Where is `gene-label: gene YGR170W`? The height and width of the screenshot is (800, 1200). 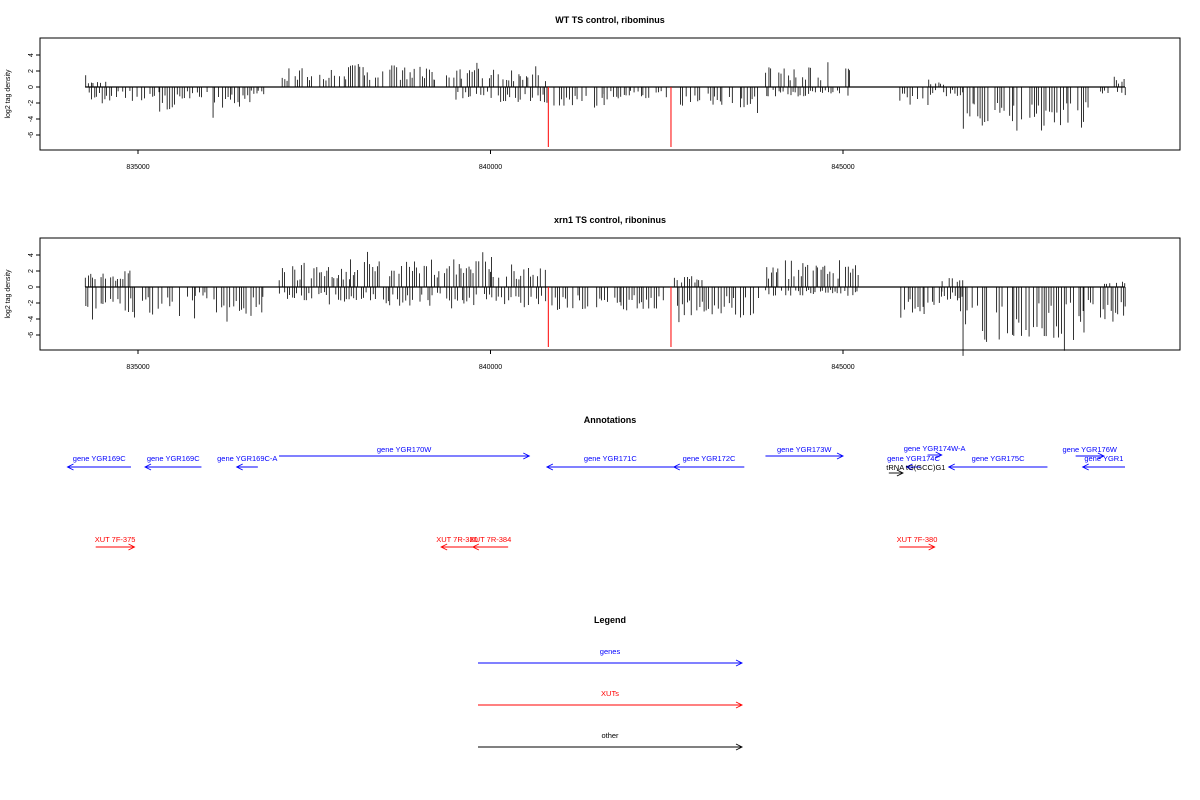 gene-label: gene YGR170W is located at coordinates (404, 449).